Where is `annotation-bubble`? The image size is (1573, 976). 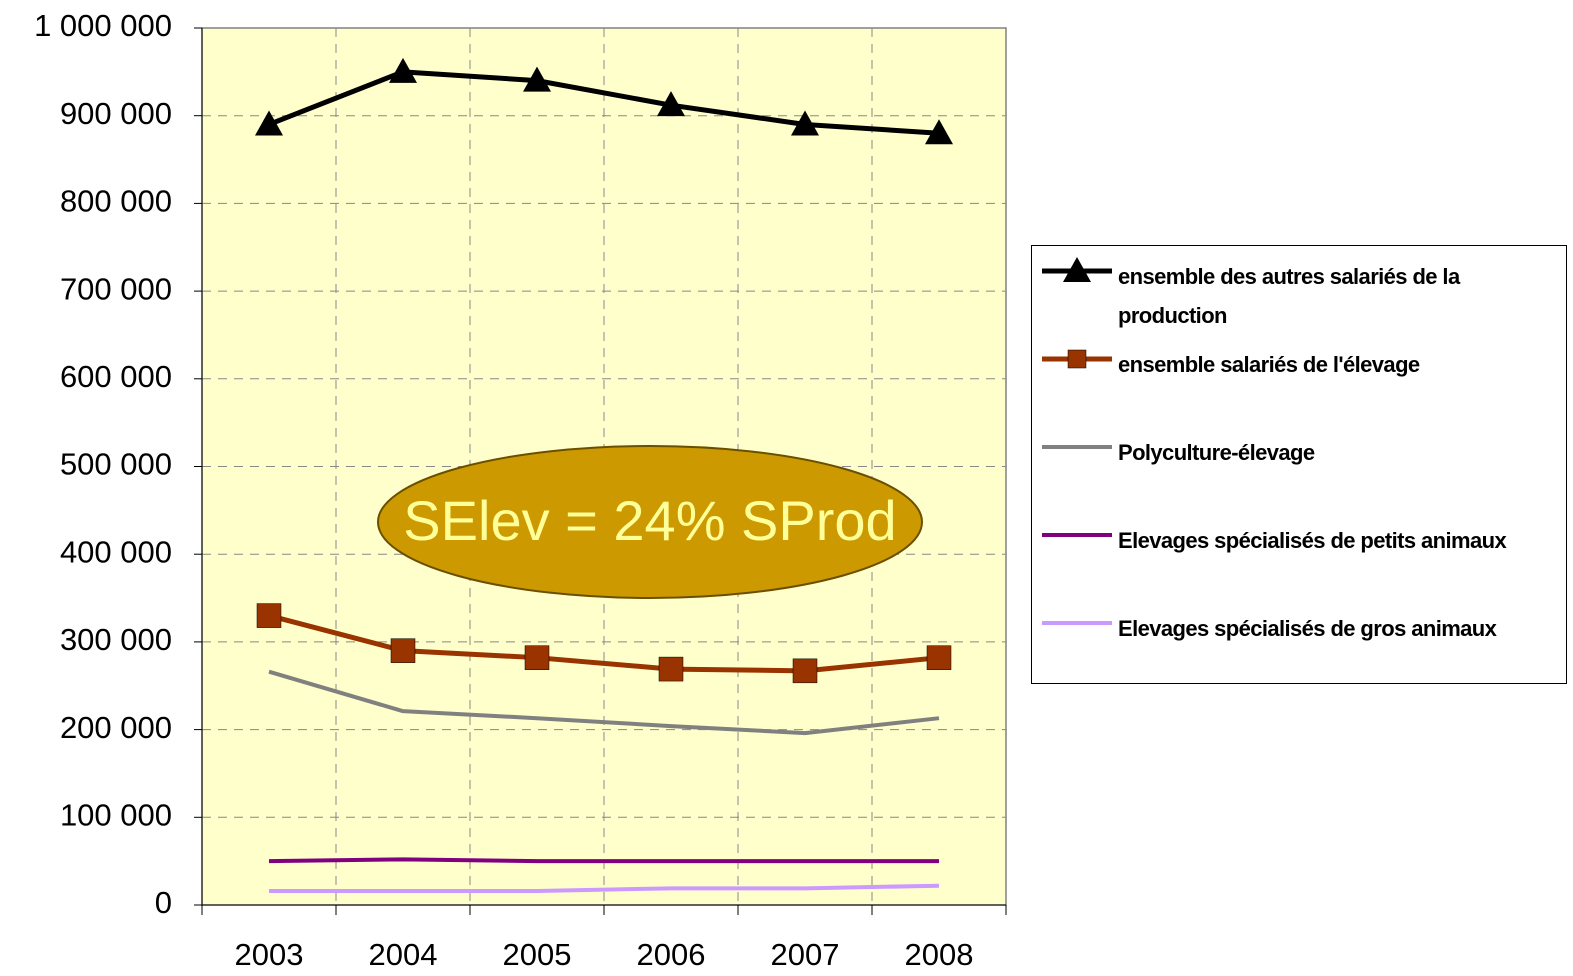
annotation-bubble is located at coordinates (650, 522).